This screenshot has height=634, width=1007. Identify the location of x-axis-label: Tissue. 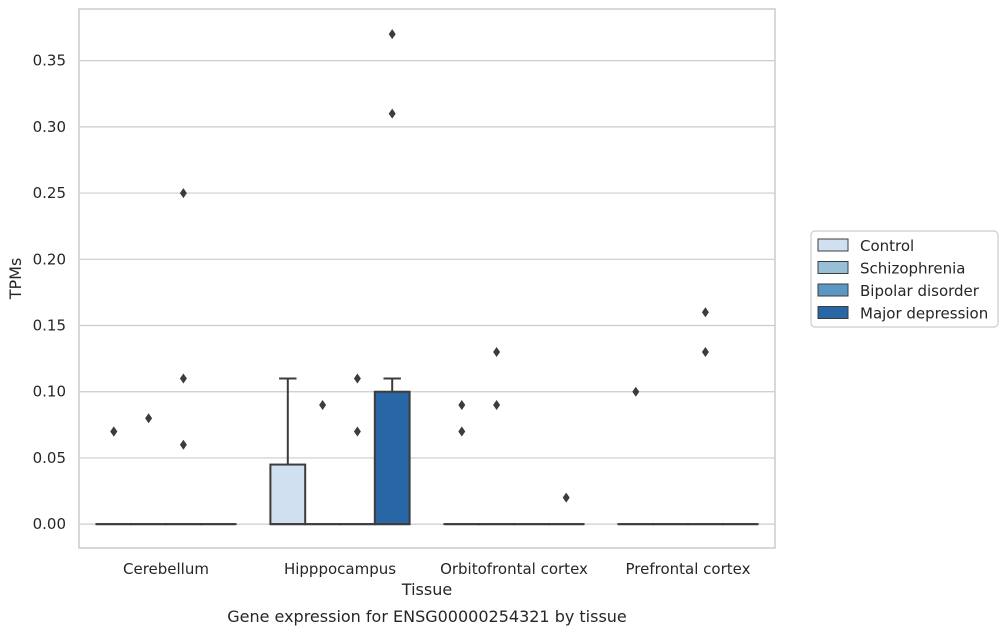
(426, 589).